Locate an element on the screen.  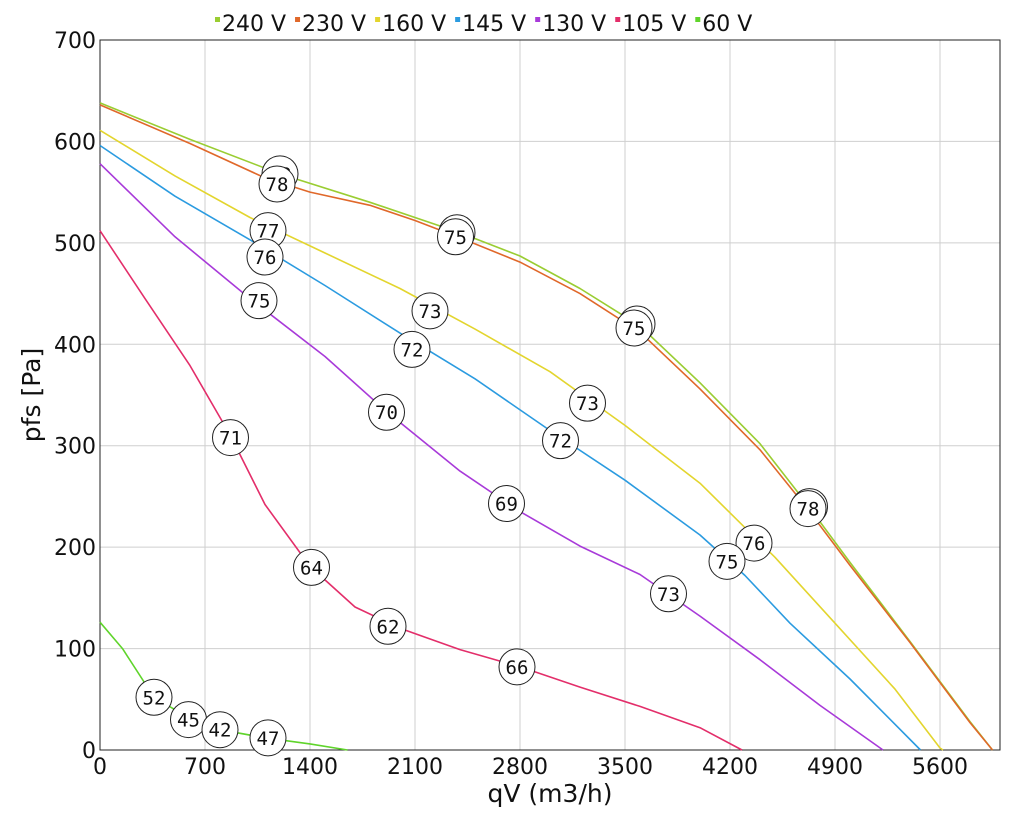
marker-label: 45 is located at coordinates (188, 721).